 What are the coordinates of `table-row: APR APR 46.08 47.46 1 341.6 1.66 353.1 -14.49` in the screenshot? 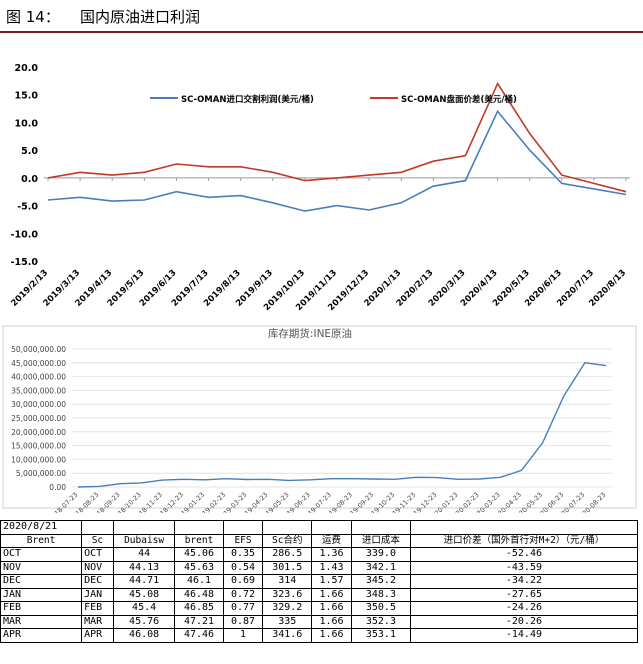 It's located at (319, 635).